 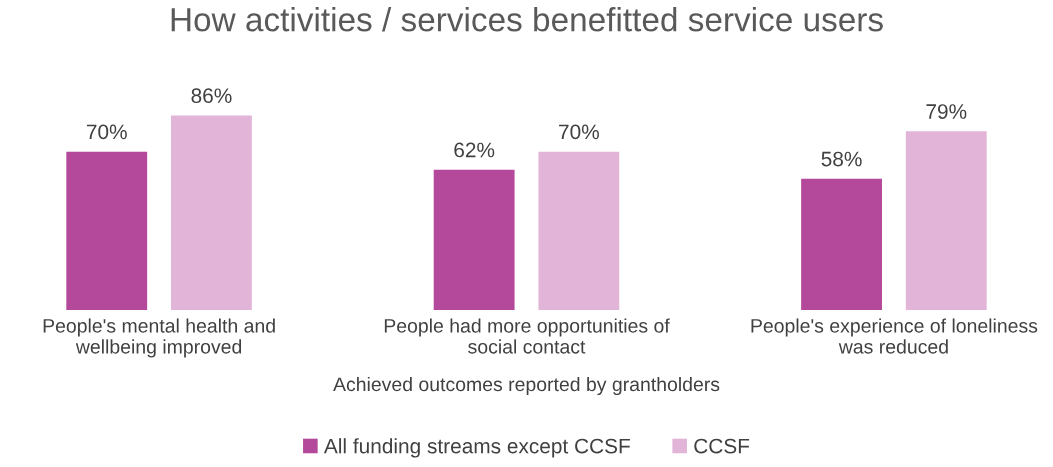 What do you see at coordinates (894, 336) in the screenshot?
I see `x-tick-label: People's experience of loneliness was reduced` at bounding box center [894, 336].